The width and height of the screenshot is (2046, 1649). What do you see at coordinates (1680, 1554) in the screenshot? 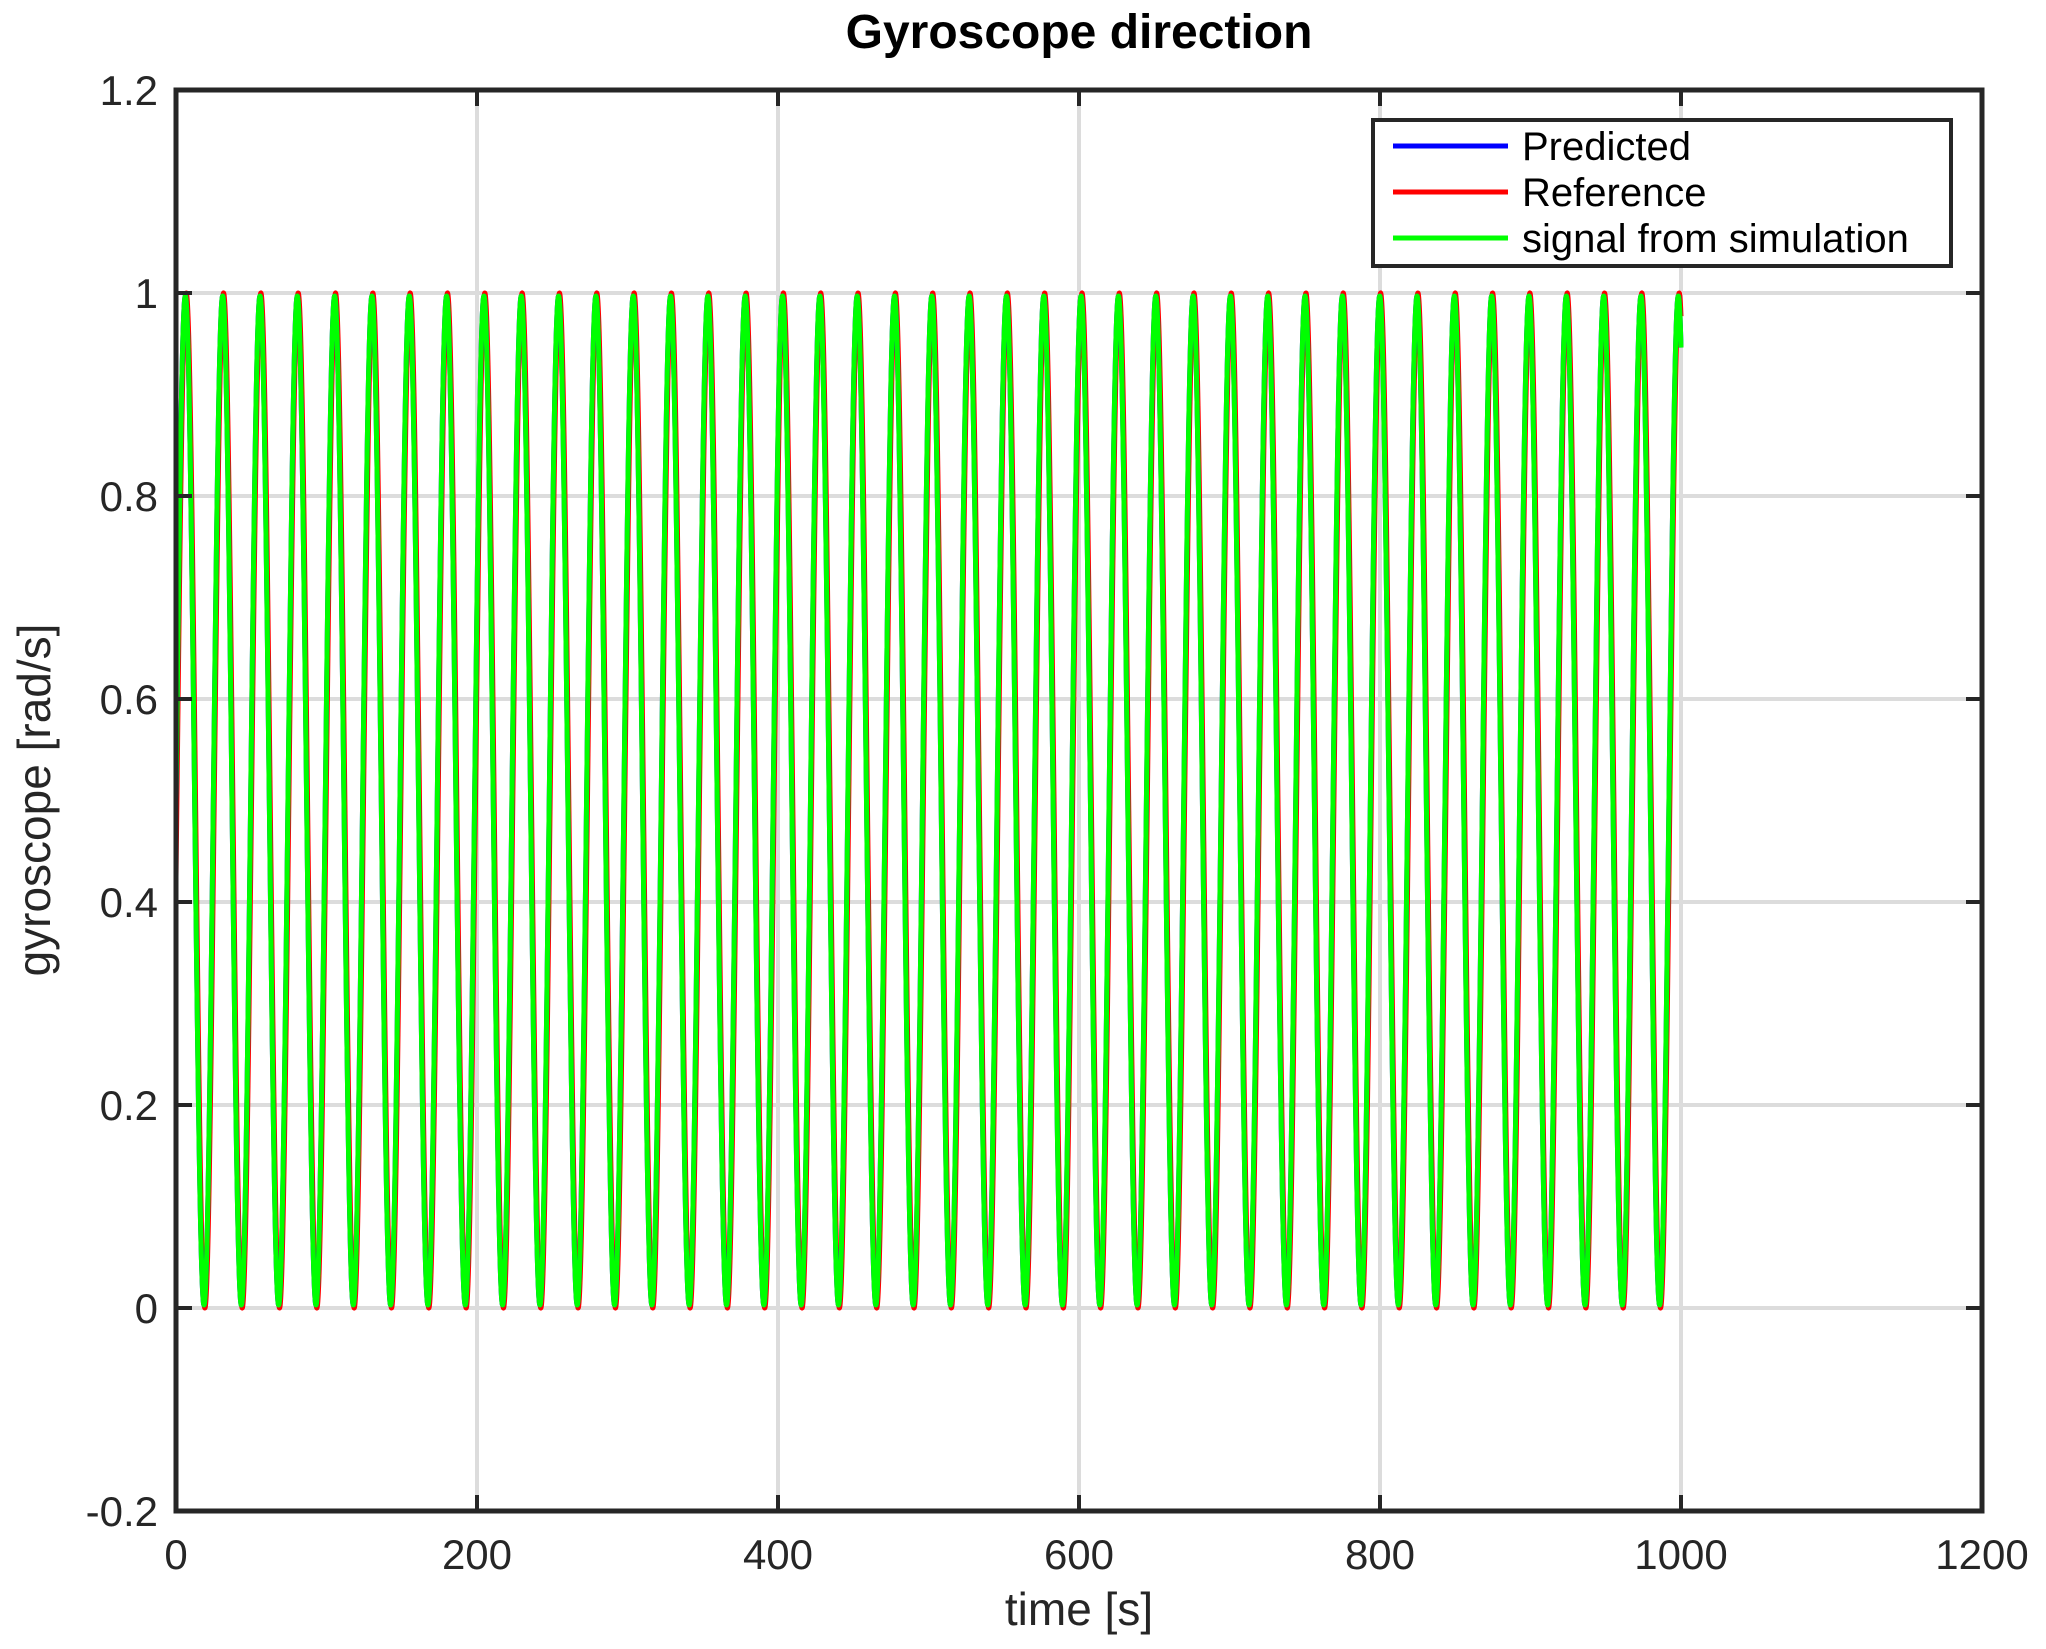
I see `x-tick-label: 1000` at bounding box center [1680, 1554].